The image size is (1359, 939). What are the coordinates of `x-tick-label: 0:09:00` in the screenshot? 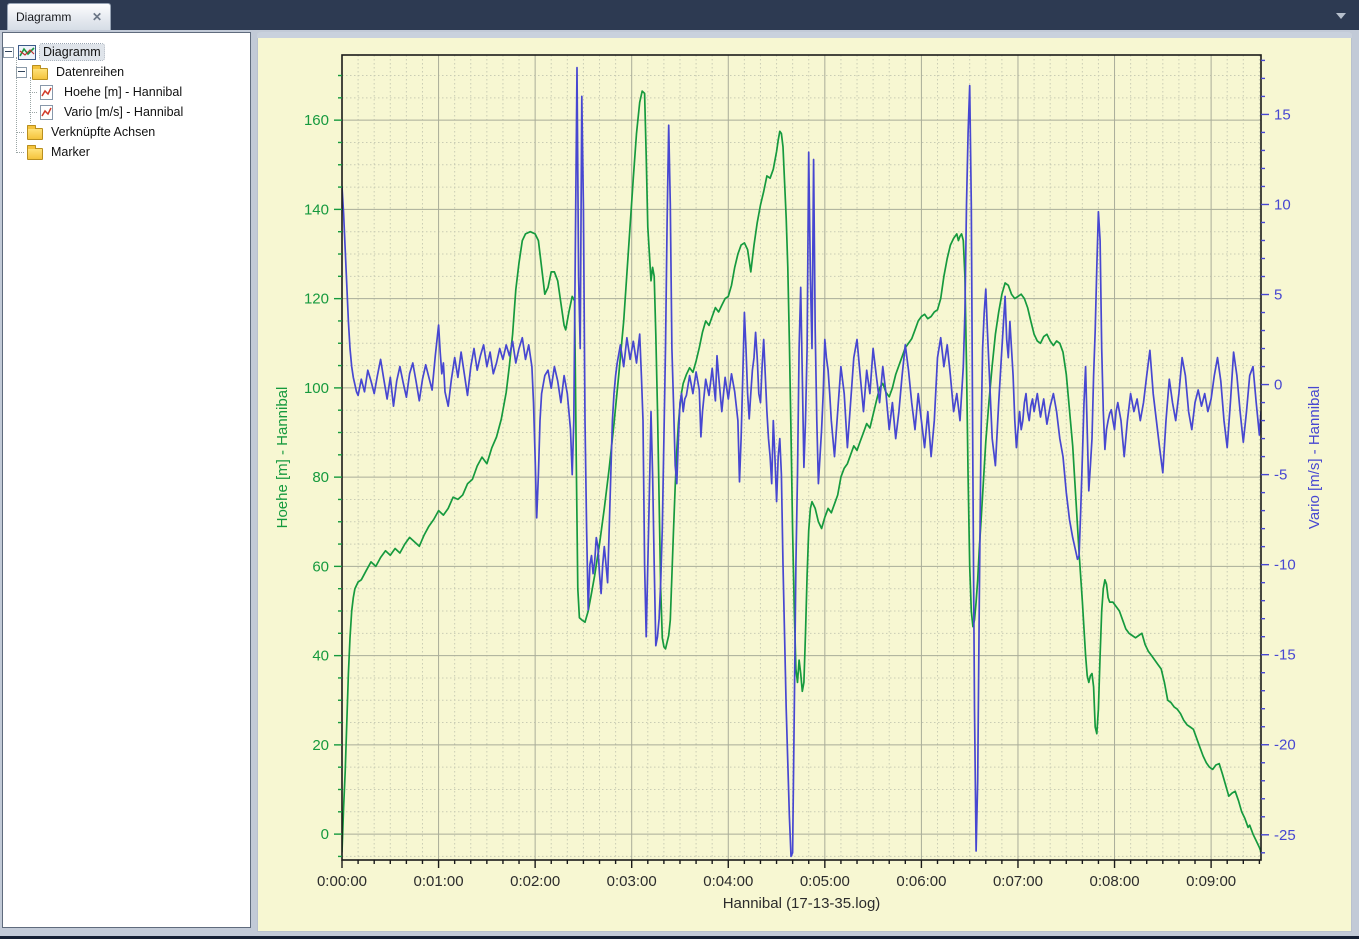 It's located at (1211, 881).